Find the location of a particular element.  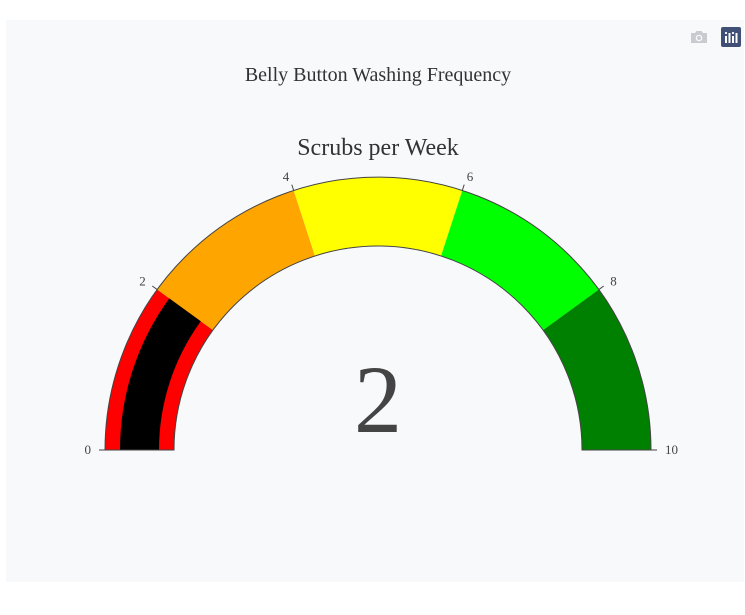

plotly-logo-icon is located at coordinates (731, 37).